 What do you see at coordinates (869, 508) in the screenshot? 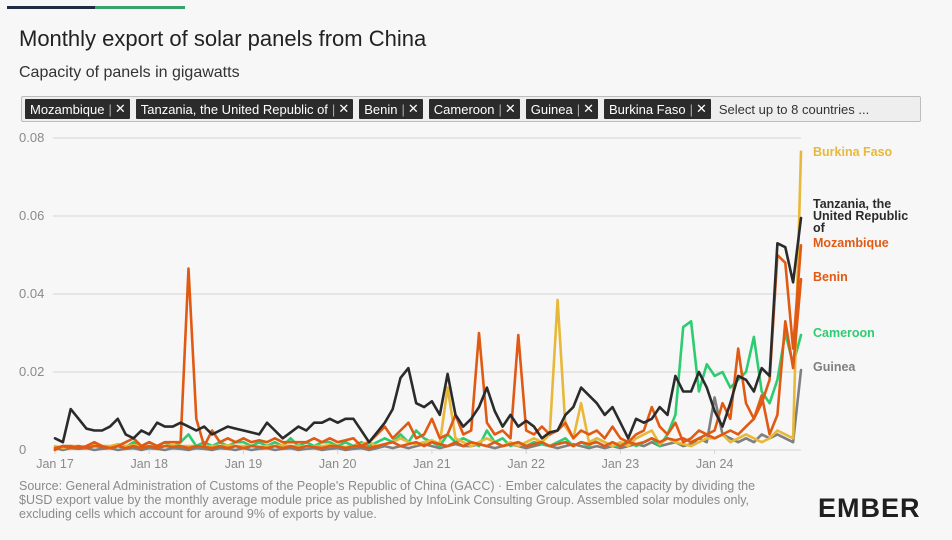
I see `ember-logo: EMBER` at bounding box center [869, 508].